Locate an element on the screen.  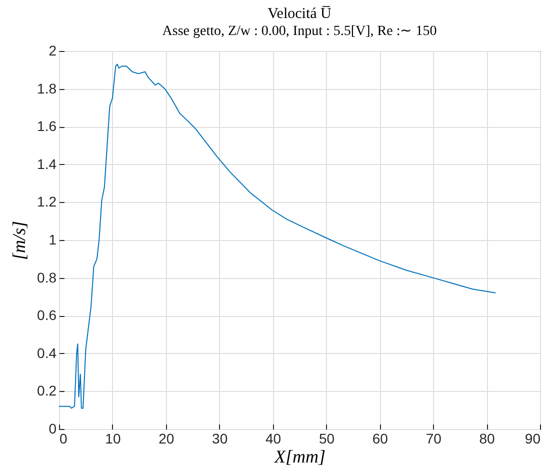
x-tick-label: 30 is located at coordinates (220, 438).